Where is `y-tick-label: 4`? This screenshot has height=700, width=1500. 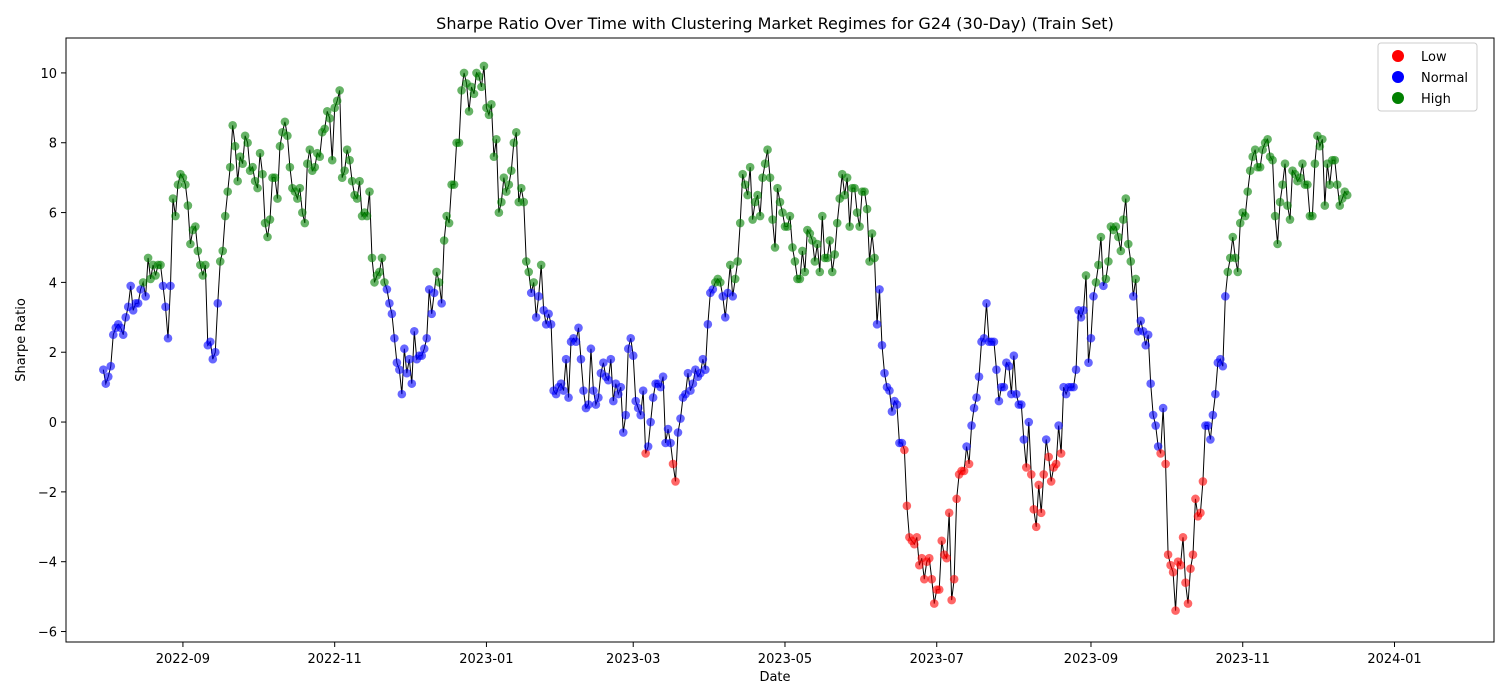
y-tick-label: 4 is located at coordinates (53, 283).